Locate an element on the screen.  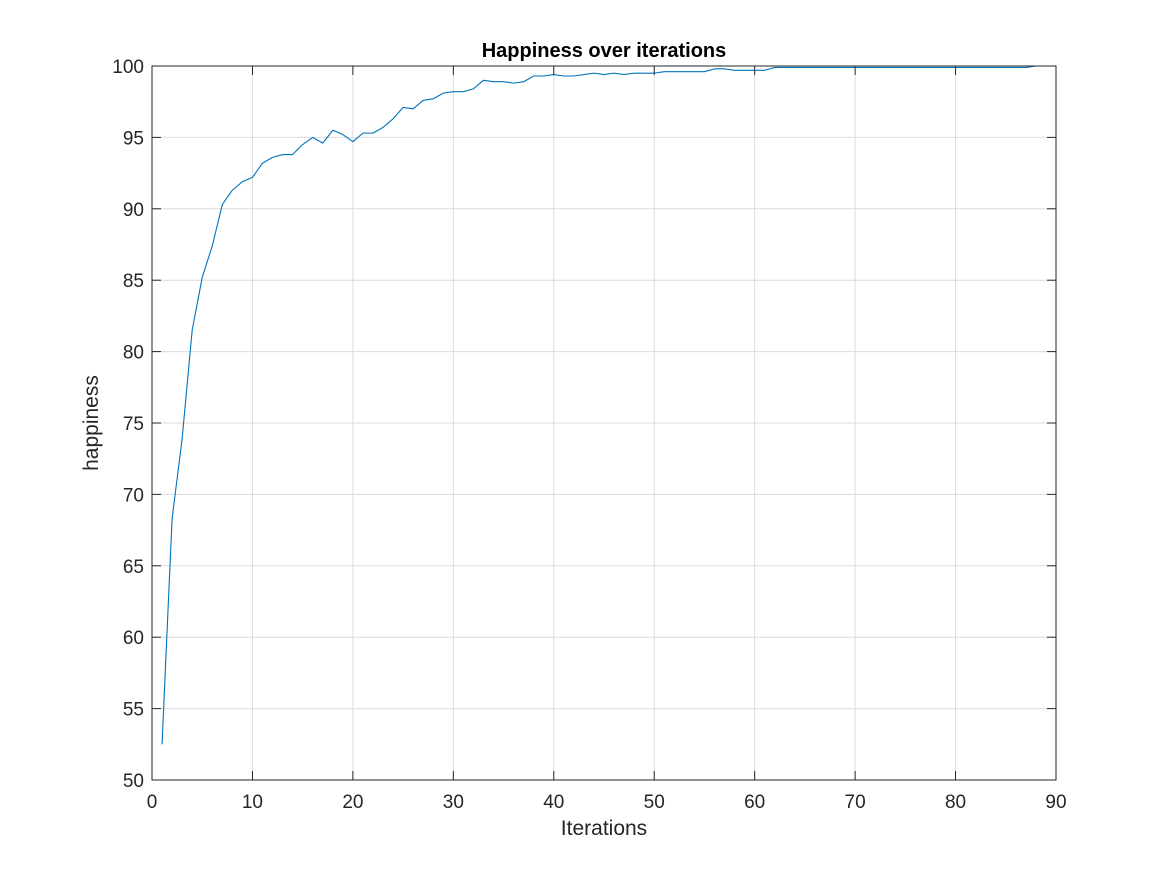
x-tick-label: 90 is located at coordinates (1055, 802).